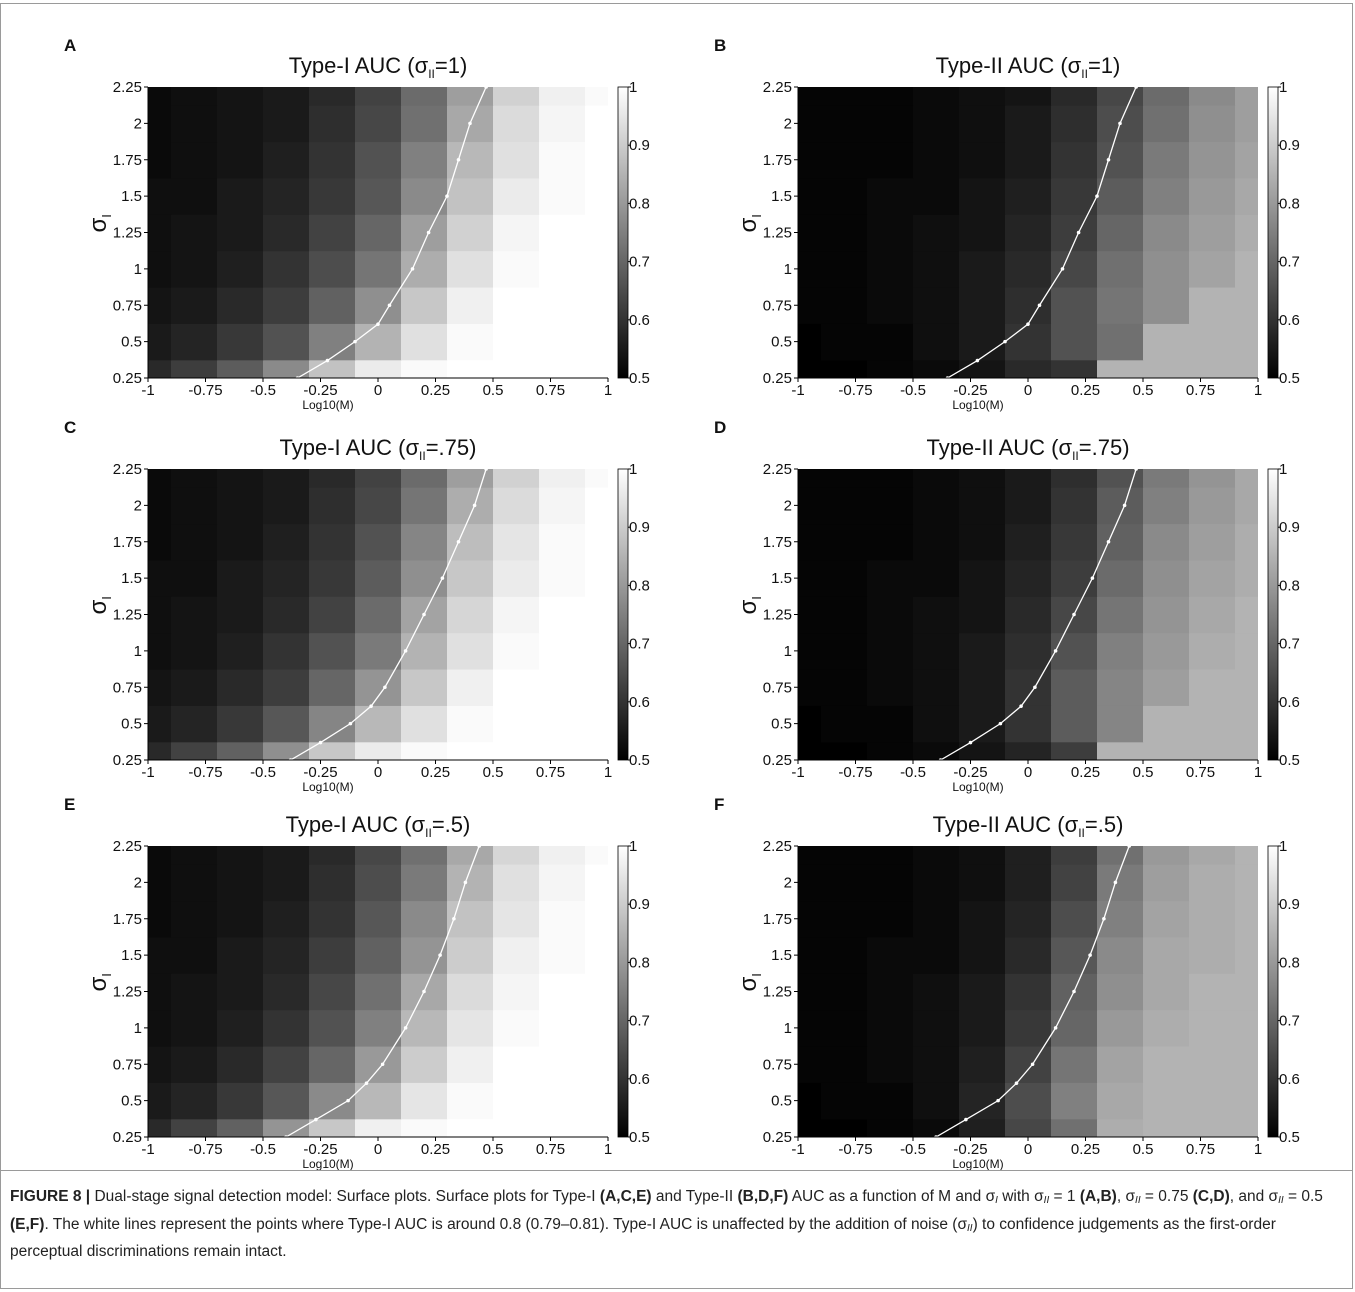 The image size is (1355, 1292). I want to click on panel-letter: D, so click(720, 427).